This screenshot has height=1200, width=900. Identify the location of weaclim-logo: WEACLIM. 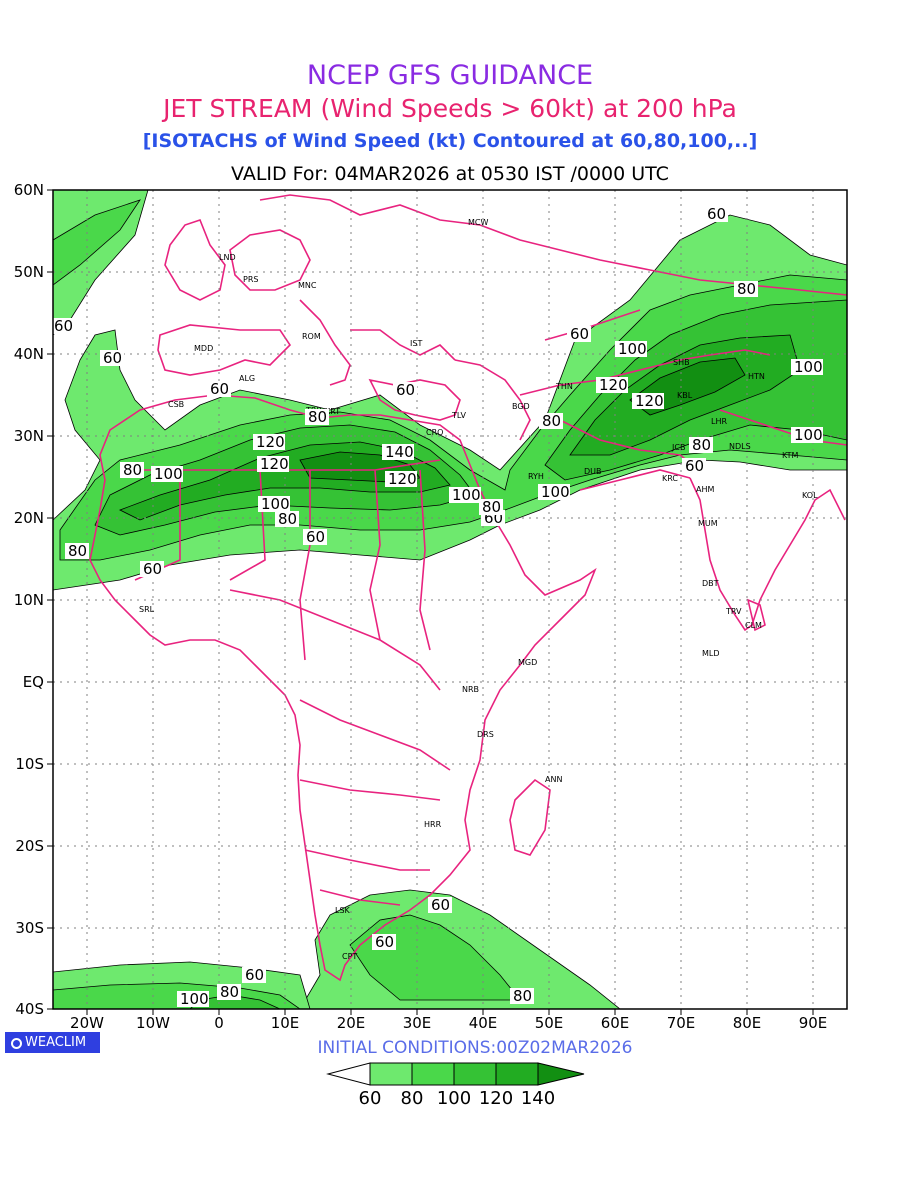
(52, 1042).